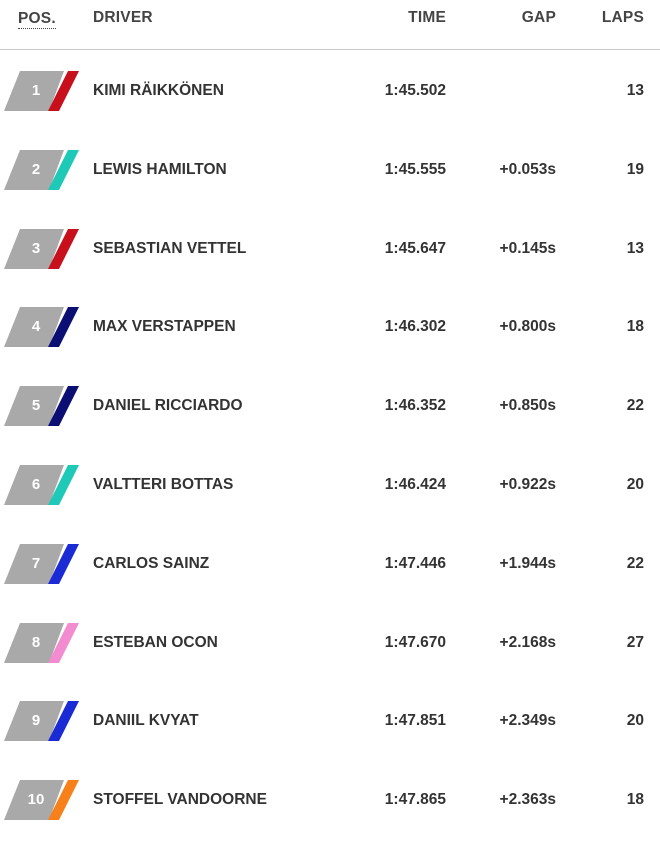  Describe the element at coordinates (158, 90) in the screenshot. I see `driver-name: KIMI RÄIKKÖNEN` at that location.